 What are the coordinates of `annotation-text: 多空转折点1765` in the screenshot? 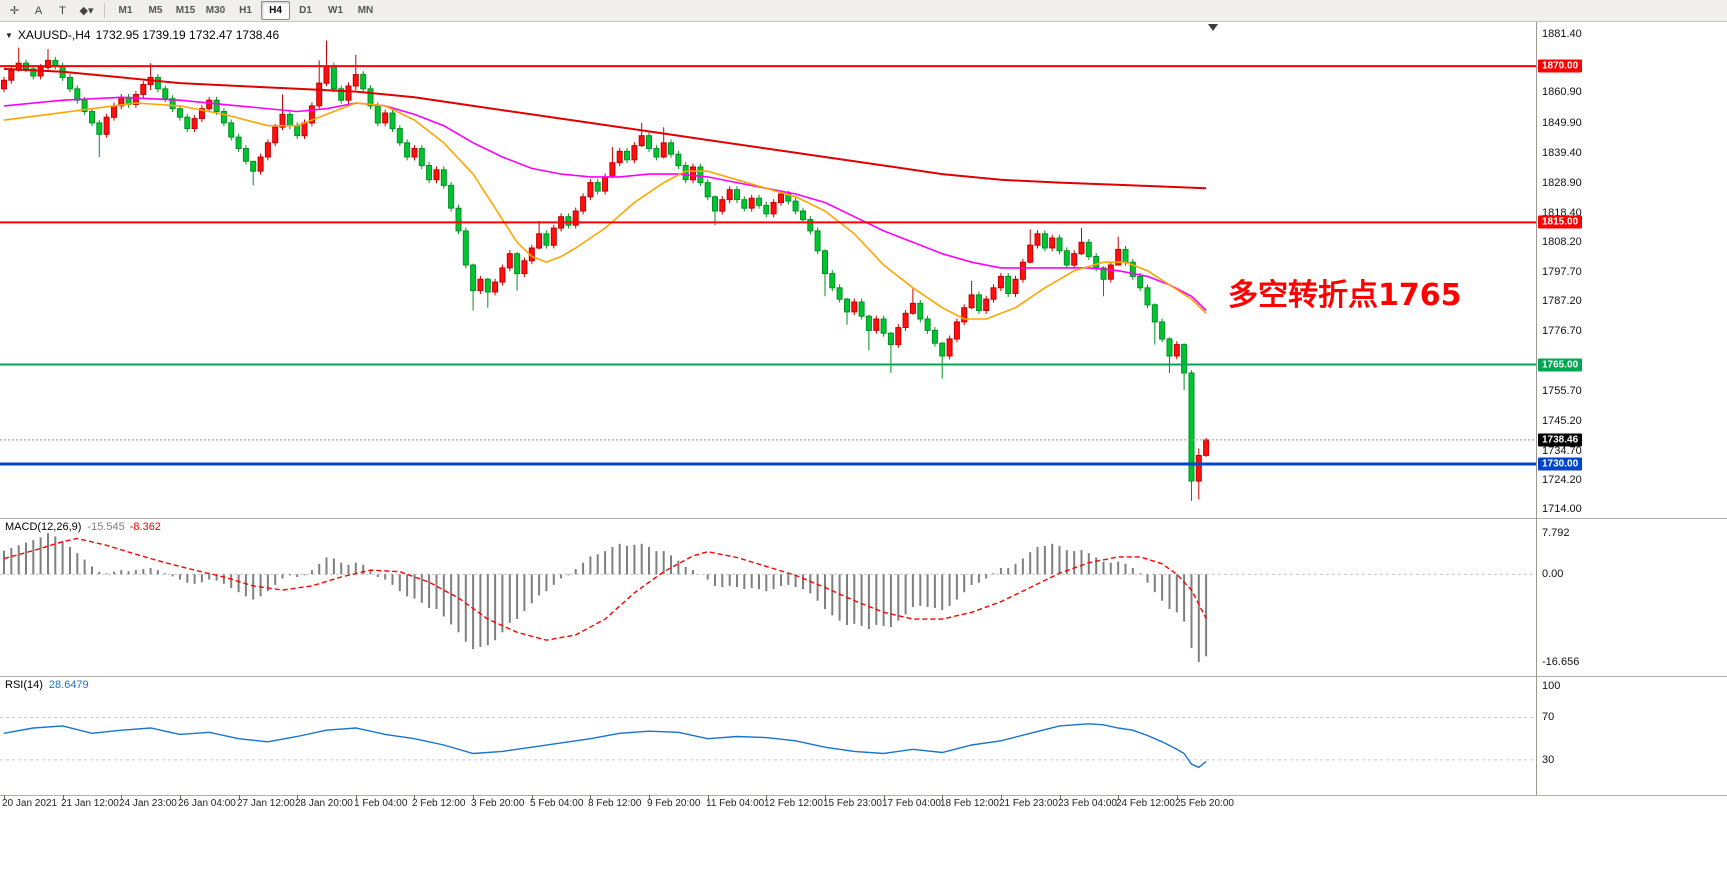 It's located at (1345, 295).